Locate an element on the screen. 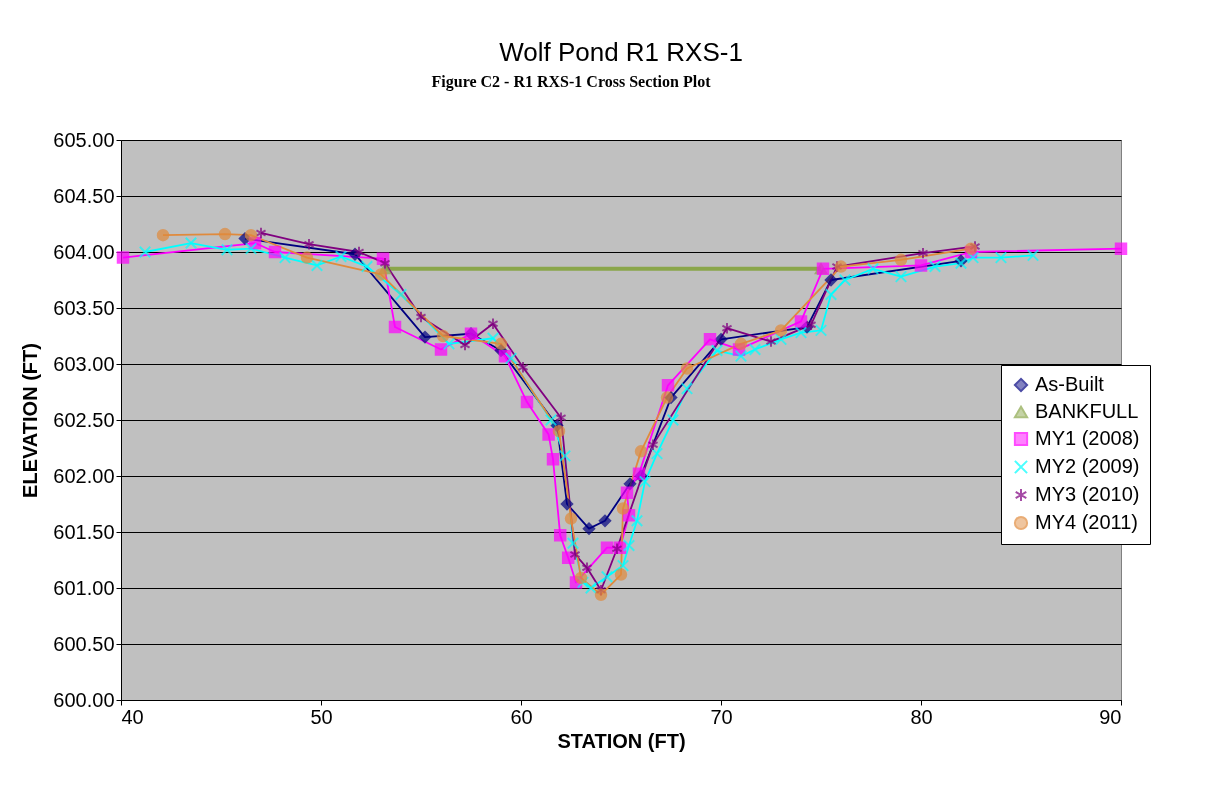  caption: Figure C2 - R1 RXS-1 Cross Section Plot is located at coordinates (571, 82).